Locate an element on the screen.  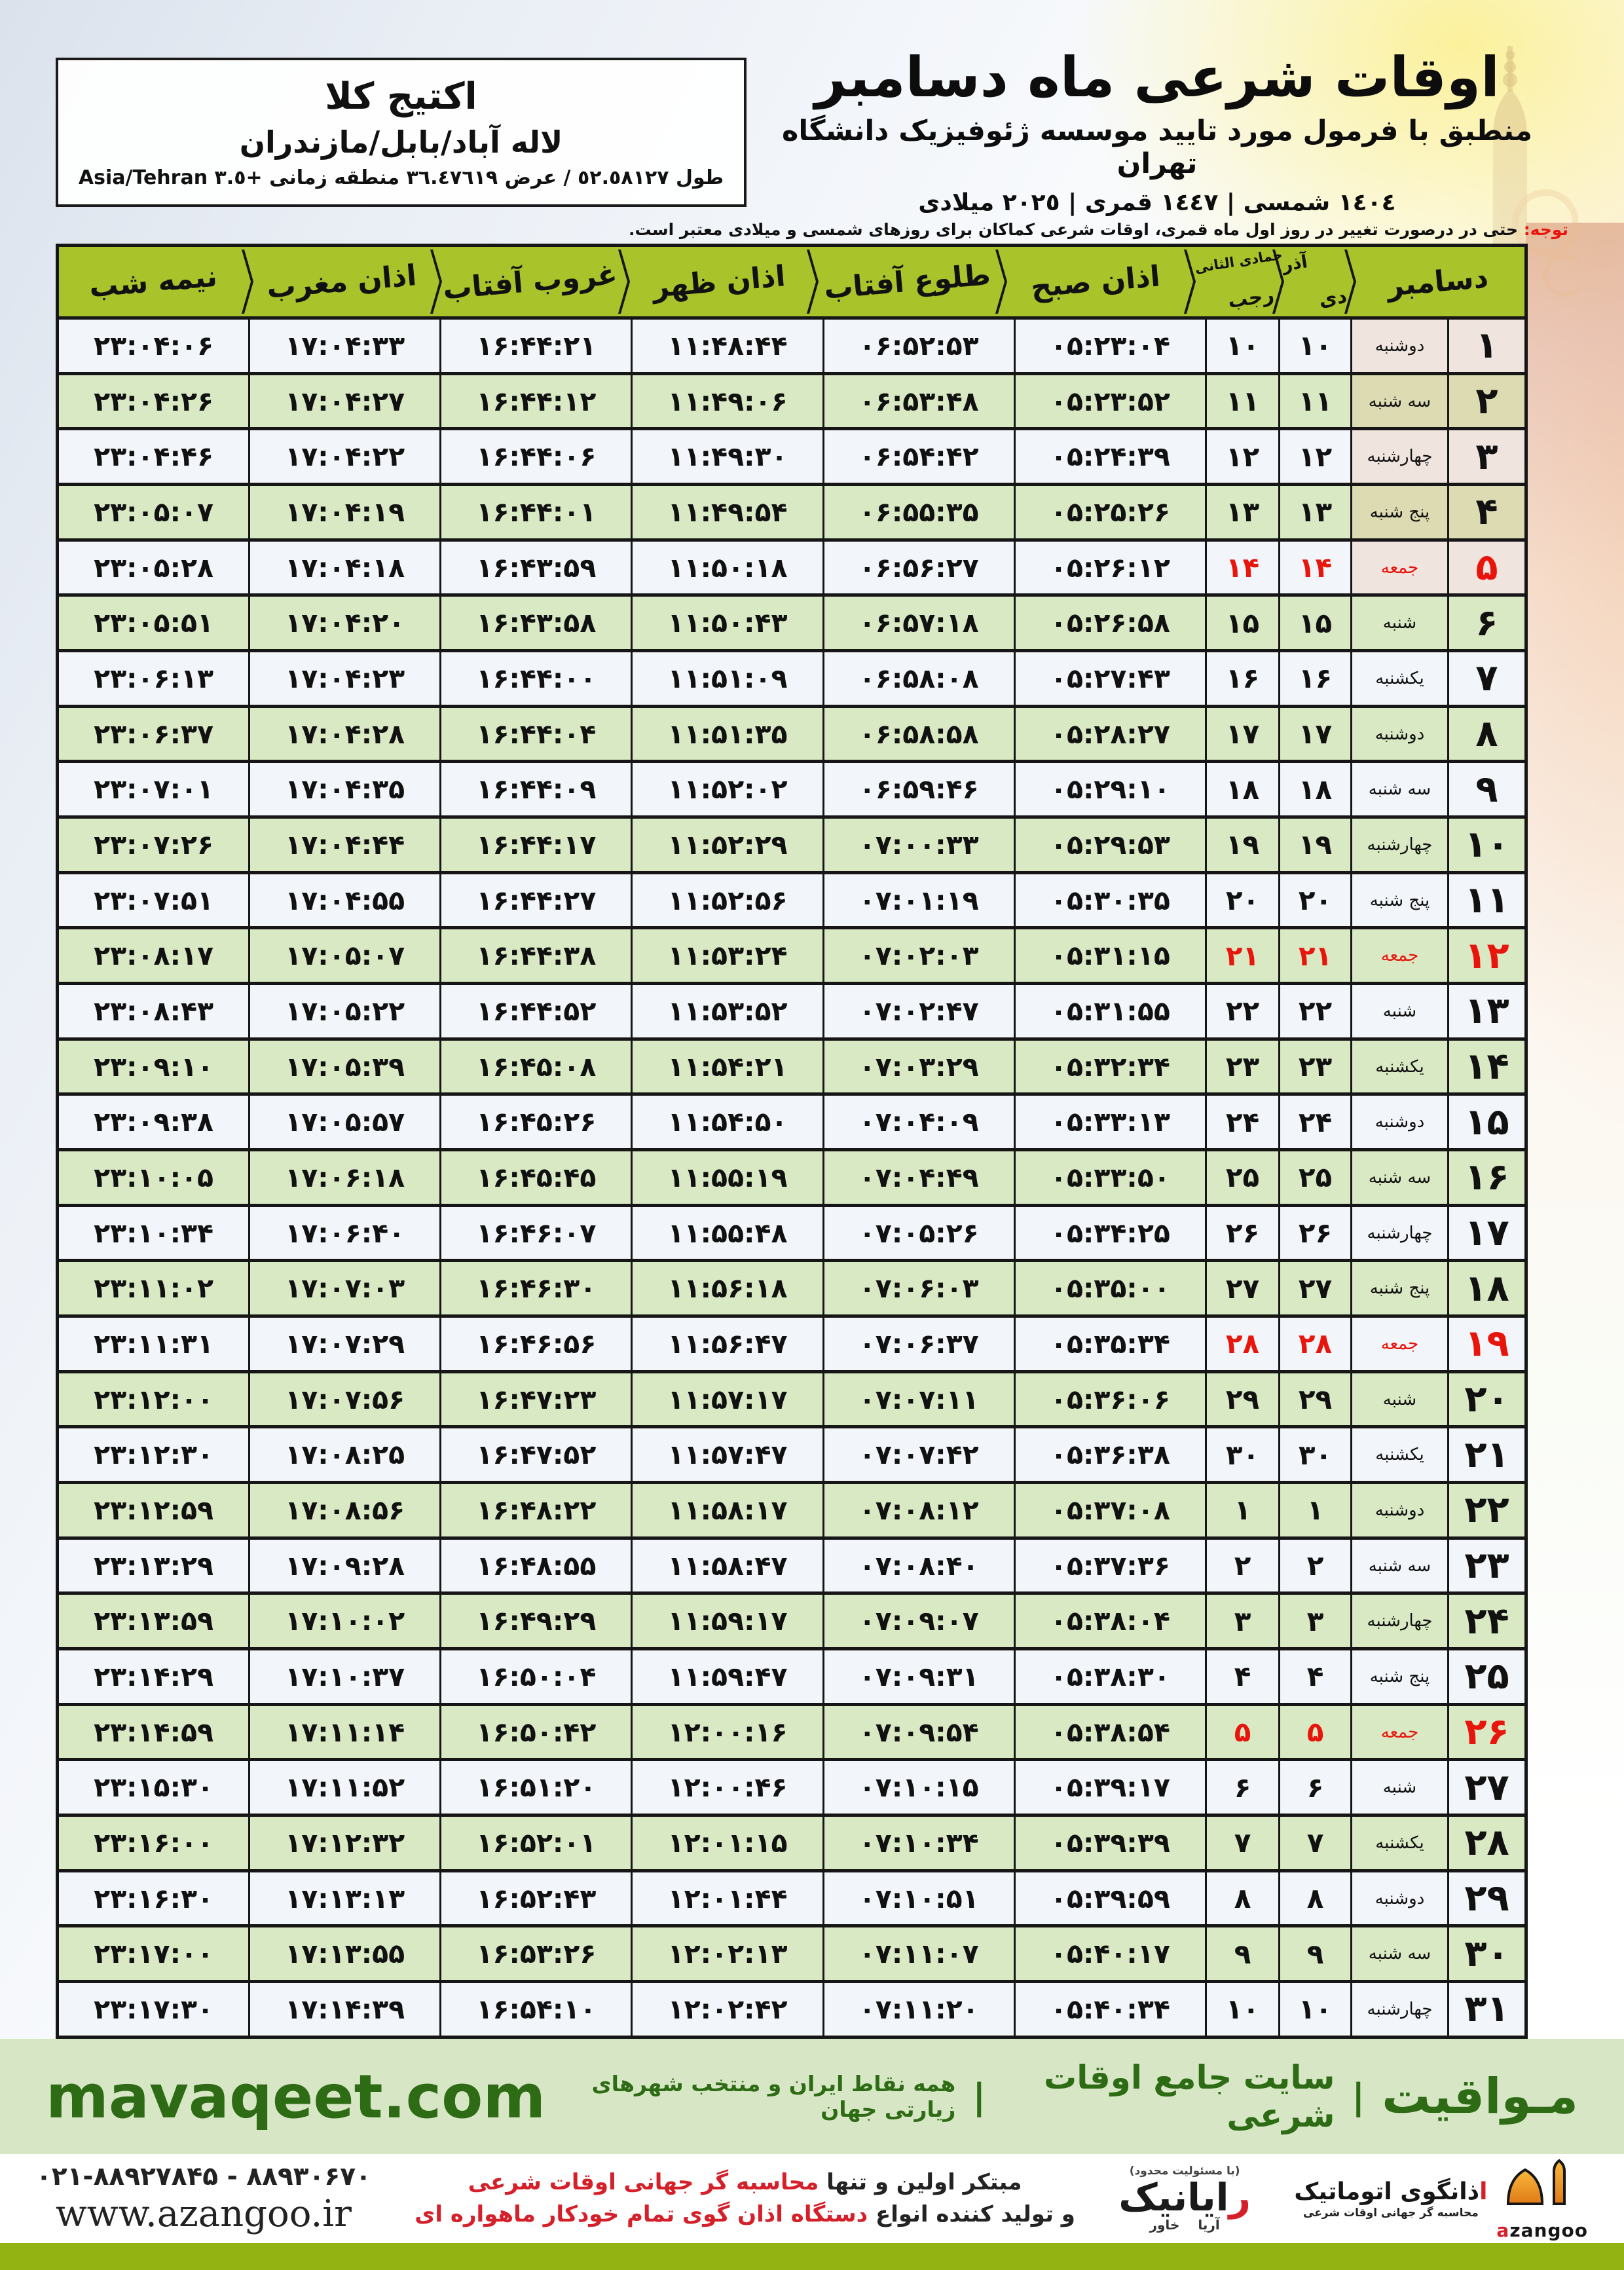
rajab-number: ۲۲ is located at coordinates (1242, 1011).